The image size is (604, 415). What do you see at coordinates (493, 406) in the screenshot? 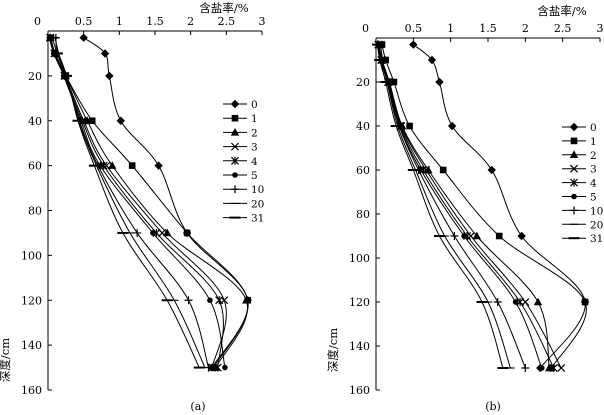
I see `panel-caption: (b)` at bounding box center [493, 406].